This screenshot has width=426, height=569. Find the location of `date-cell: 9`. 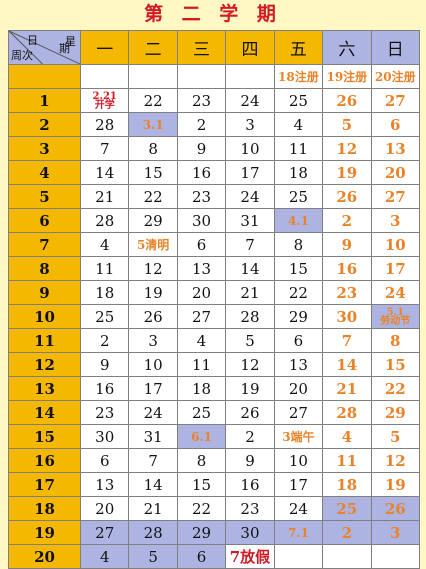

date-cell: 9 is located at coordinates (347, 244).